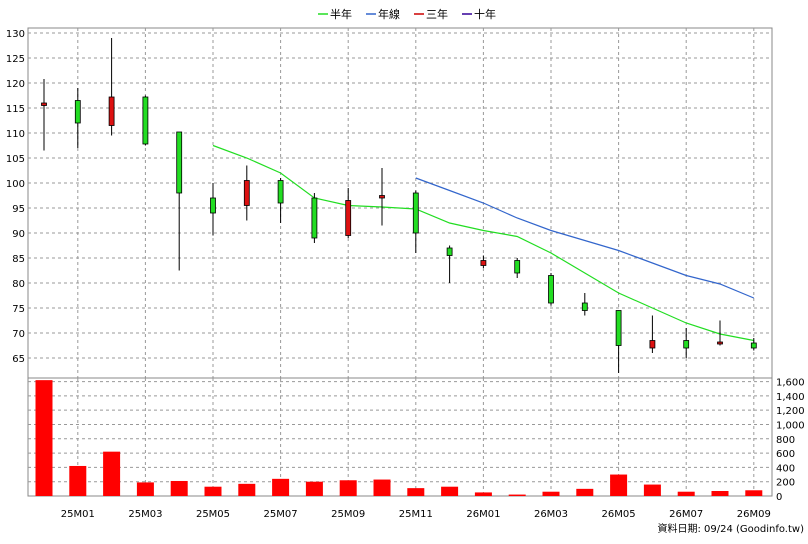 The image size is (808, 544). I want to click on volume-tick-label-0: 0, so click(779, 497).